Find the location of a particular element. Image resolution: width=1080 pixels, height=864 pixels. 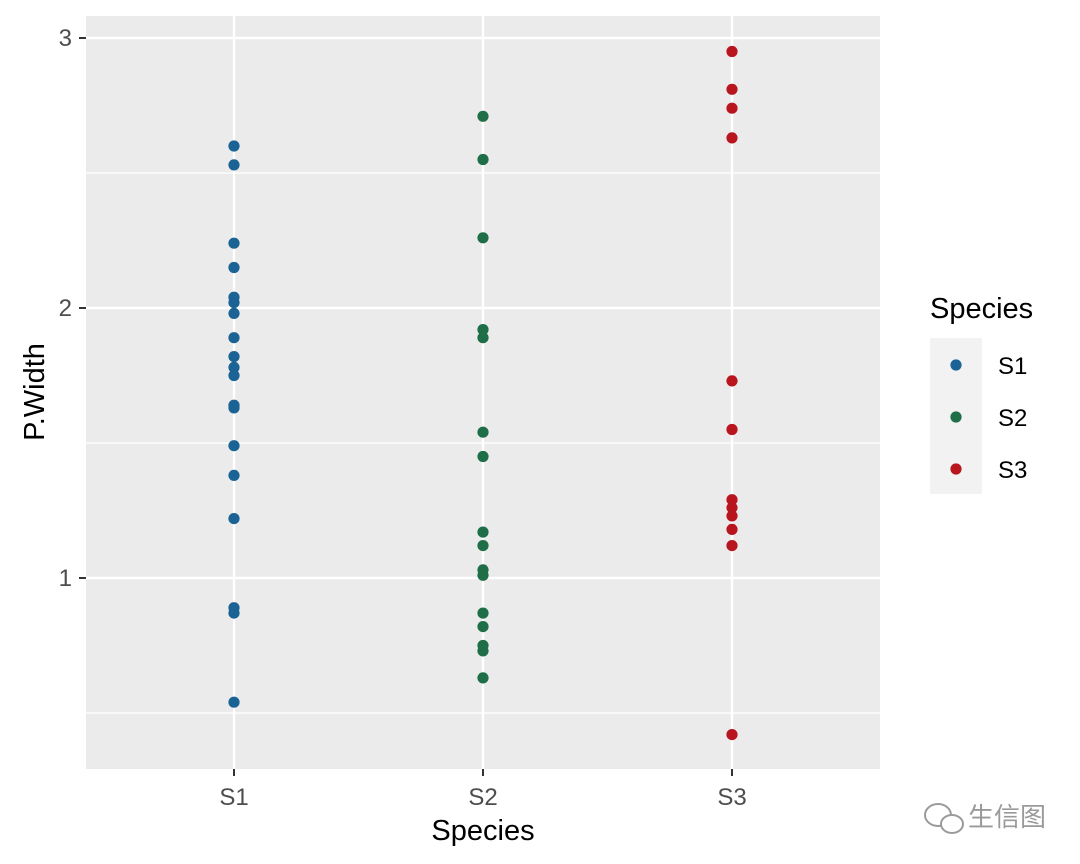

y-axis-title: P.Width is located at coordinates (35, 392).